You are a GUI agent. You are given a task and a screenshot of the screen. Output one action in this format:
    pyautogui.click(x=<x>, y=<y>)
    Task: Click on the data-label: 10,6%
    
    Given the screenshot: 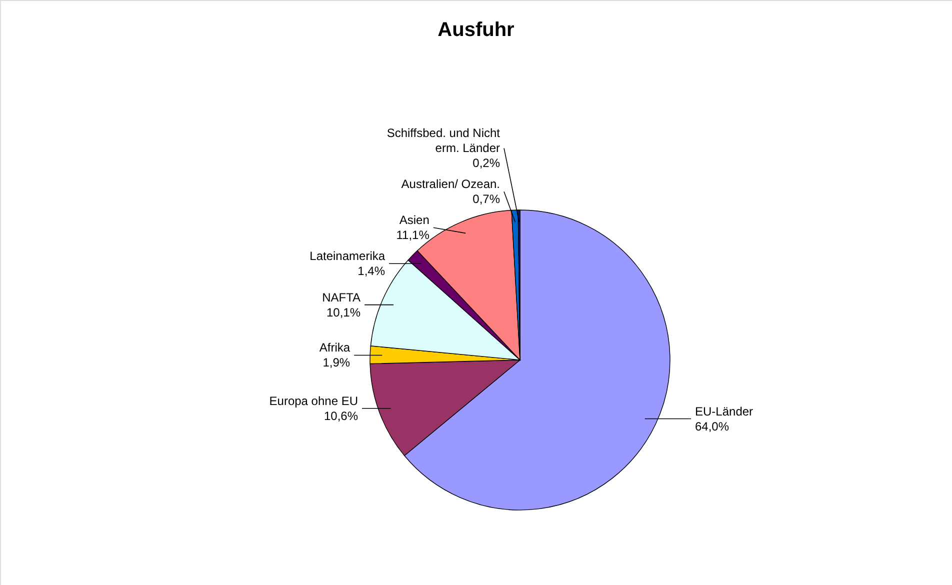 What is the action you would take?
    pyautogui.click(x=341, y=415)
    